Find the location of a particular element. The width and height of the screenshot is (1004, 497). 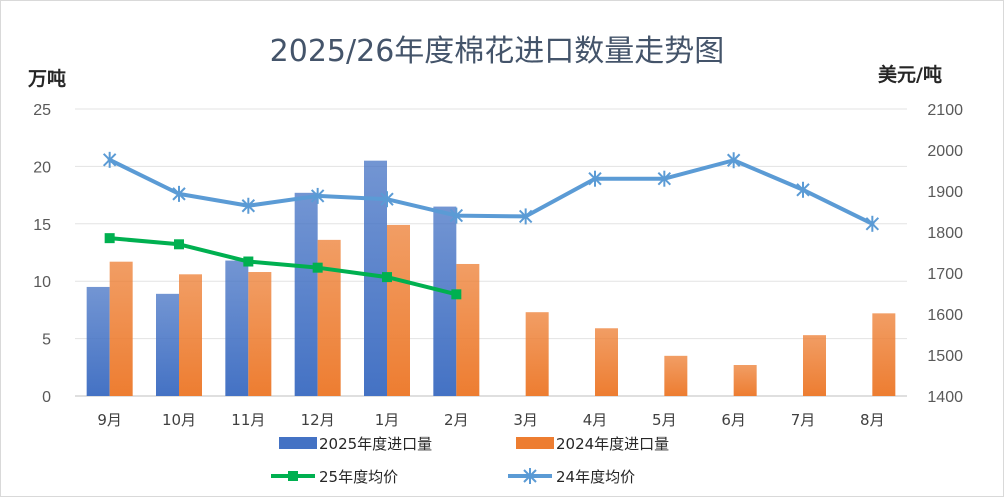

left-axis-unit: 万吨 is located at coordinates (46, 78).